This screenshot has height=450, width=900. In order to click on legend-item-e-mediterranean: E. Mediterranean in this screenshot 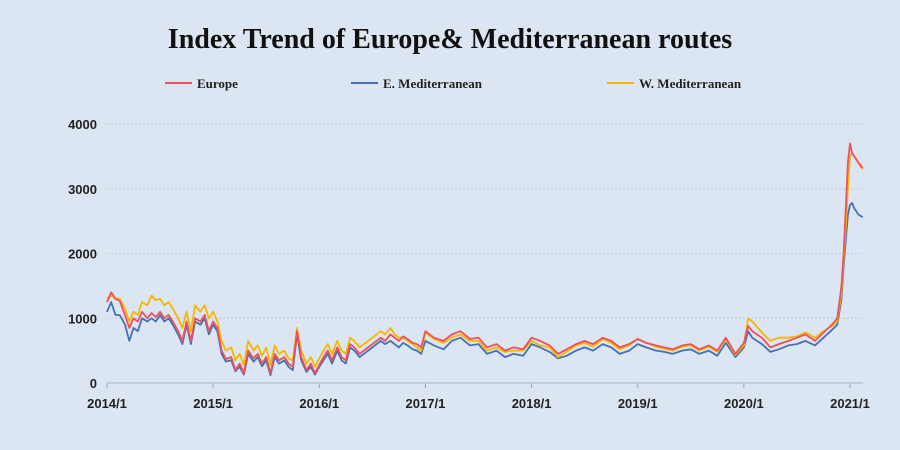, I will do `click(417, 83)`.